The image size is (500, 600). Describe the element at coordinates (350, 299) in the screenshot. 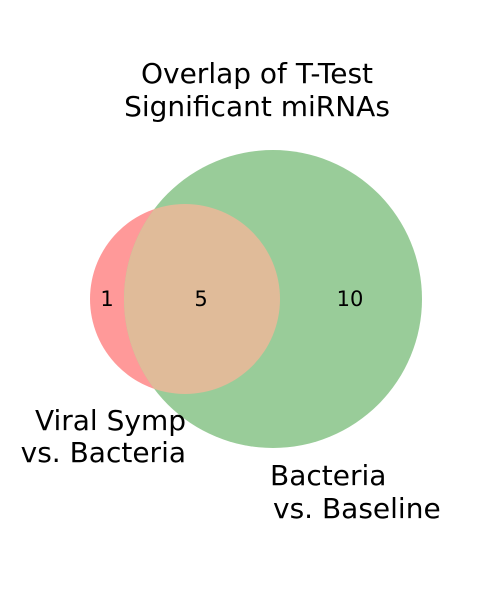

I see `count-set-b-only: 10` at that location.